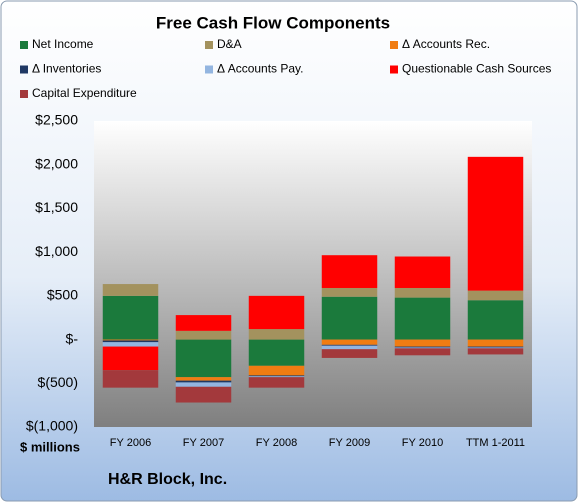 Image resolution: width=578 pixels, height=502 pixels. What do you see at coordinates (349, 443) in the screenshot?
I see `x-tick-label: FY 2009` at bounding box center [349, 443].